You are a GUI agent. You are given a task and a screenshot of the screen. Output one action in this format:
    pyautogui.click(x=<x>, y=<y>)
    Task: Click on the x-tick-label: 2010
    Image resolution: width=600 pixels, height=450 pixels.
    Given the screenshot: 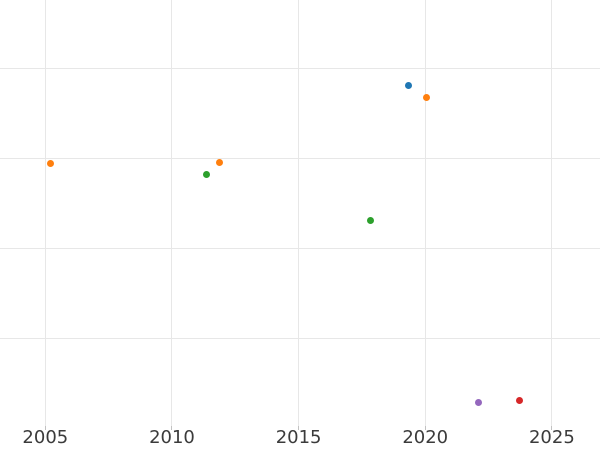 What is the action you would take?
    pyautogui.click(x=172, y=437)
    